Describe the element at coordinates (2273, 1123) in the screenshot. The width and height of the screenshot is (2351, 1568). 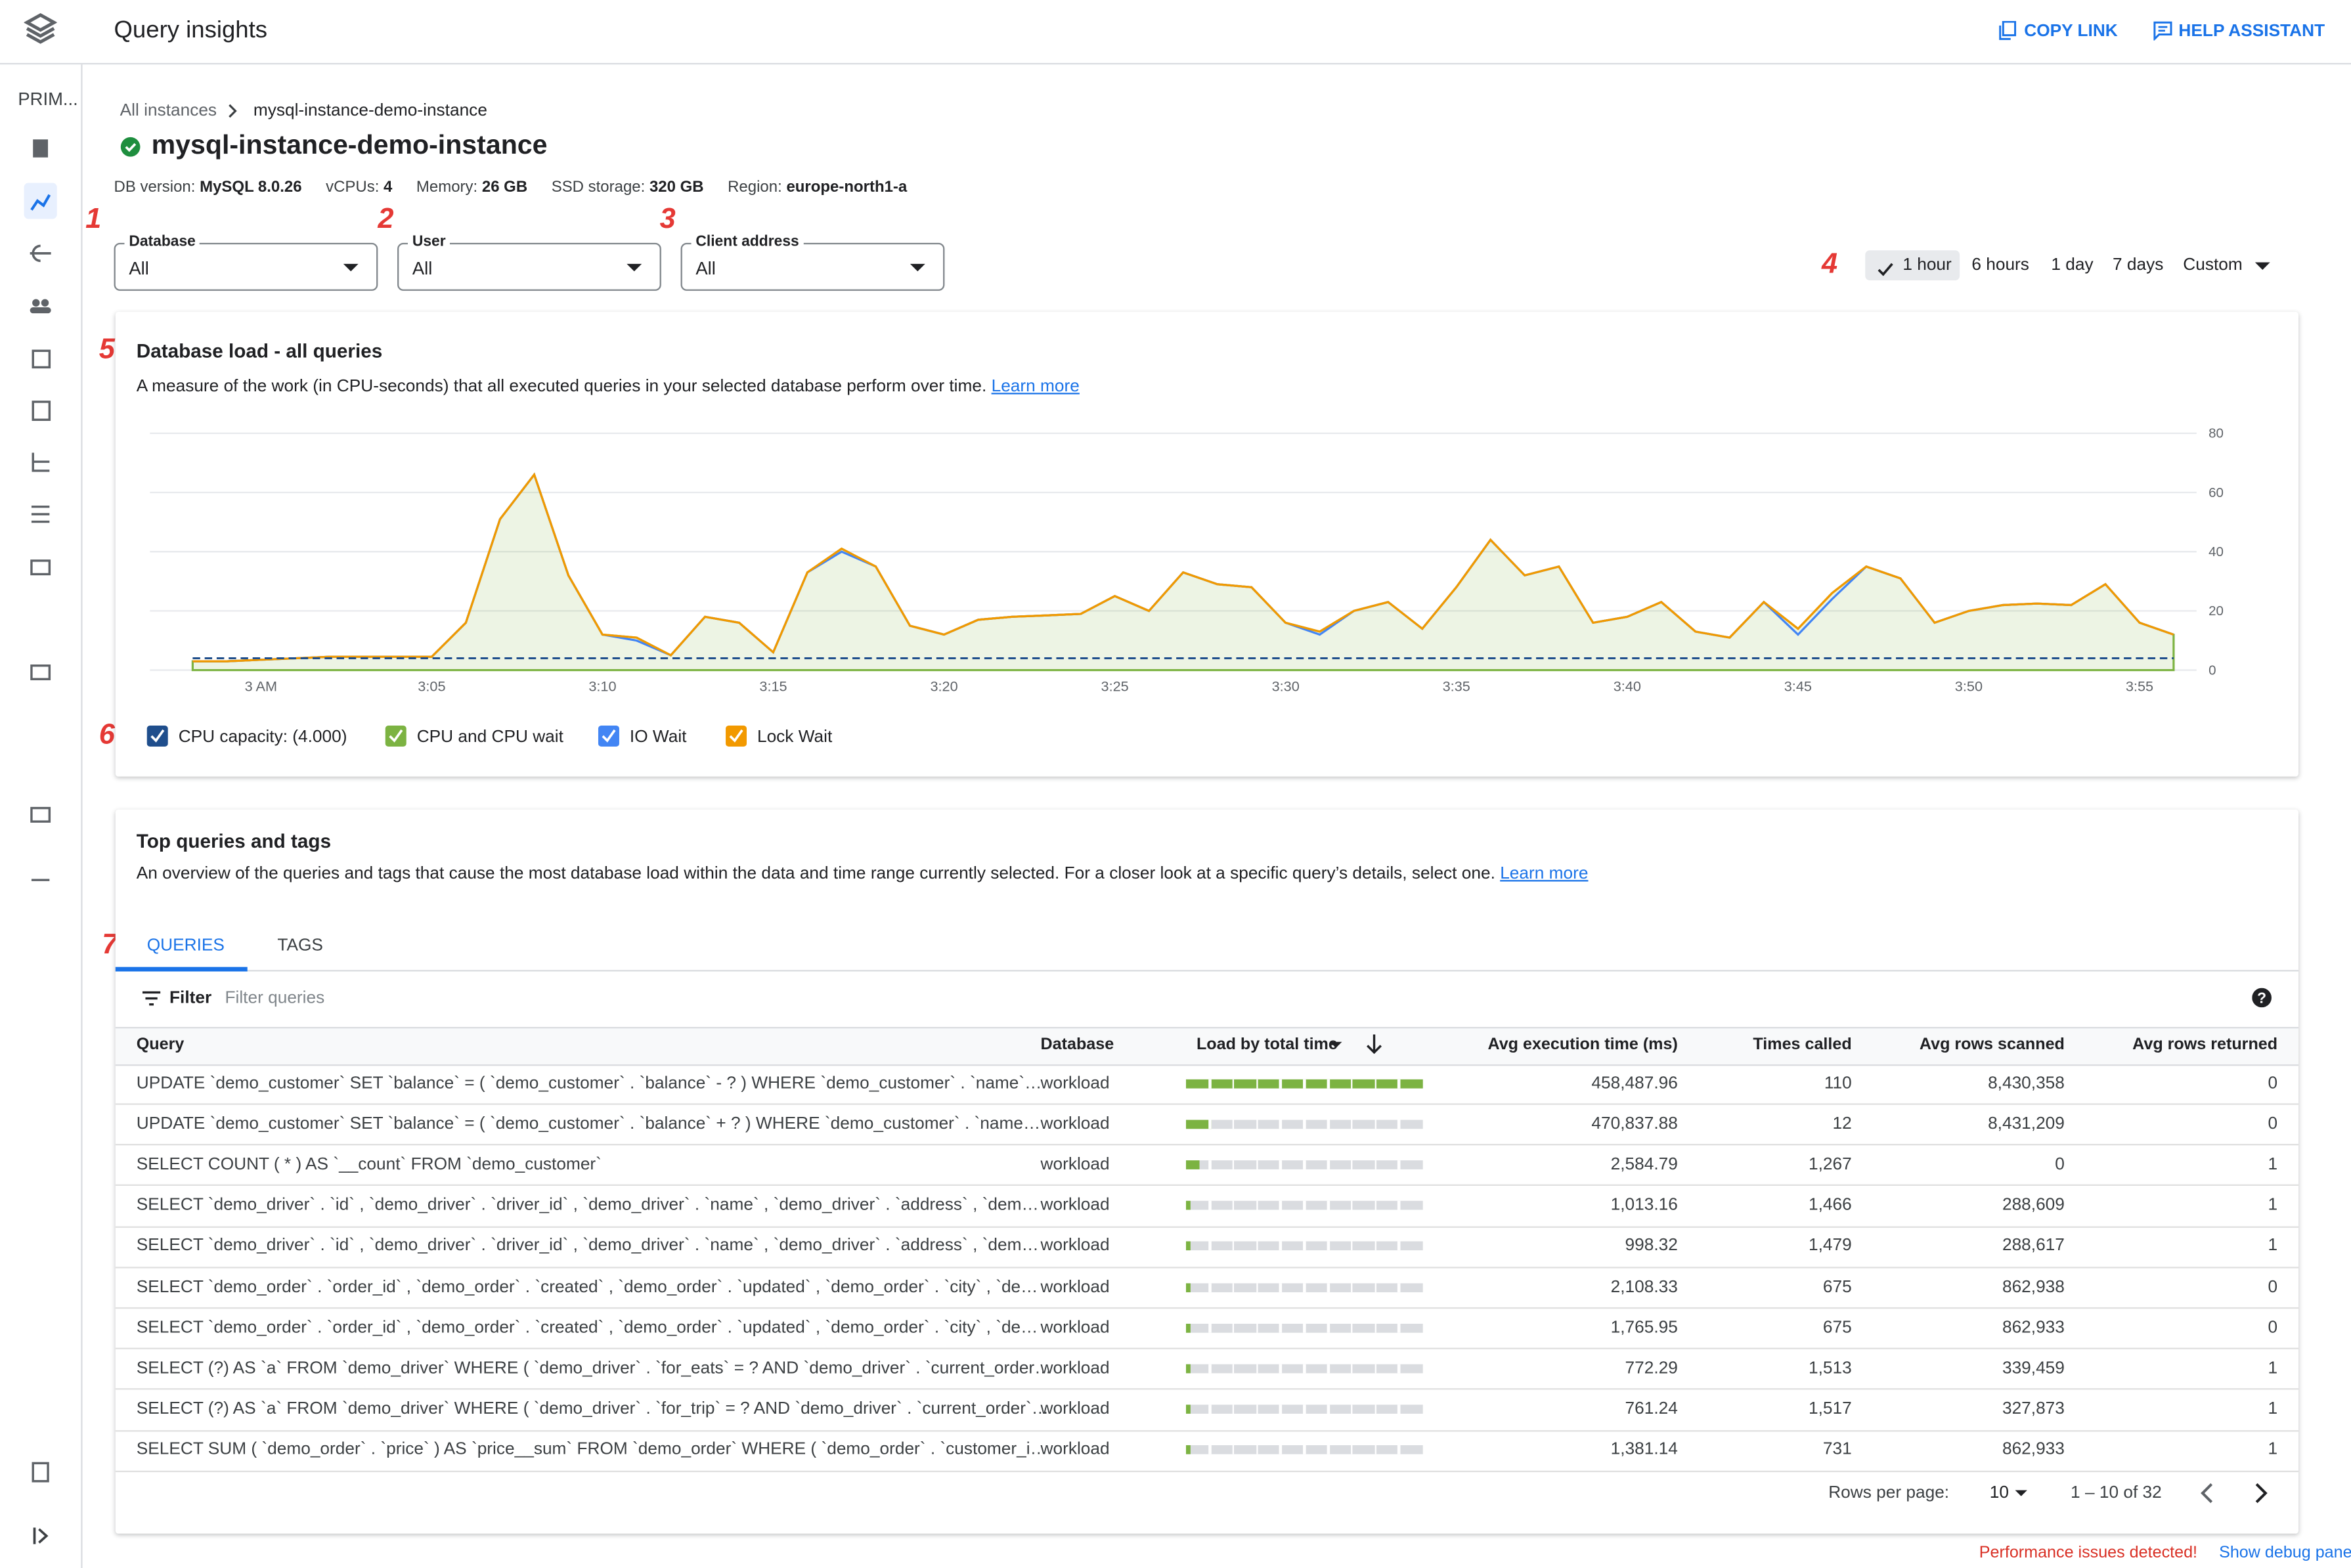
I see `cell-value: 0` at that location.